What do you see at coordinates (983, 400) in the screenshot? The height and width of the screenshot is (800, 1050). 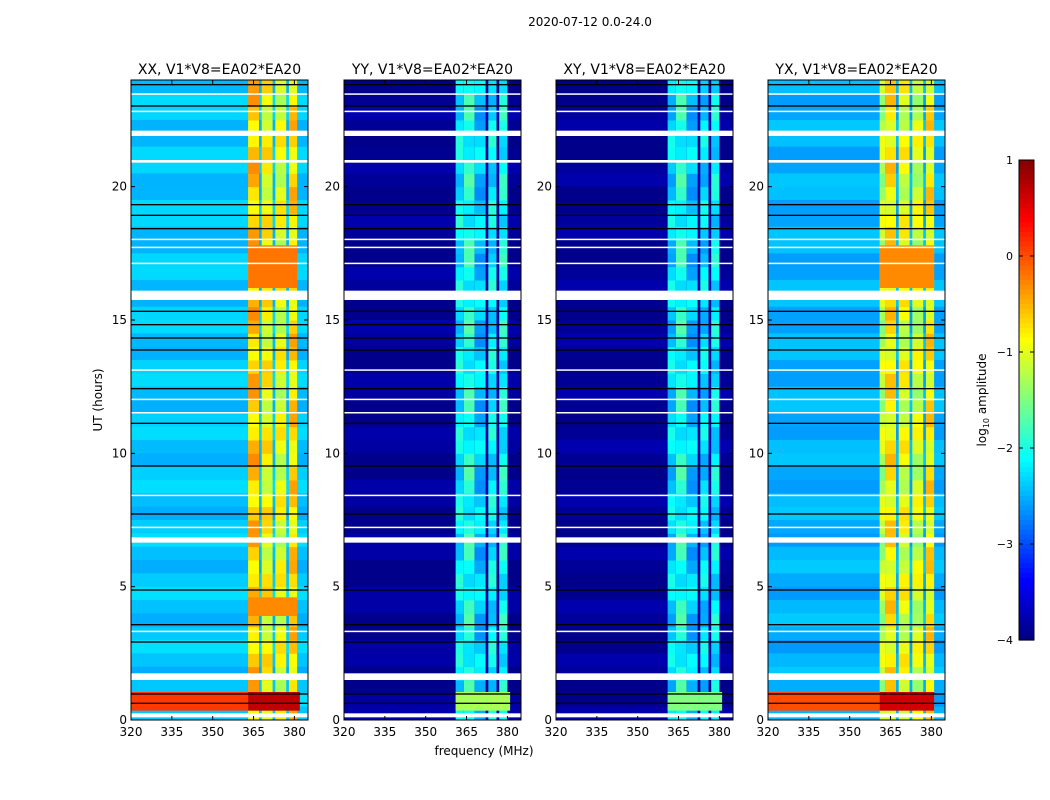 I see `colorbar-label: log10 amplitude` at bounding box center [983, 400].